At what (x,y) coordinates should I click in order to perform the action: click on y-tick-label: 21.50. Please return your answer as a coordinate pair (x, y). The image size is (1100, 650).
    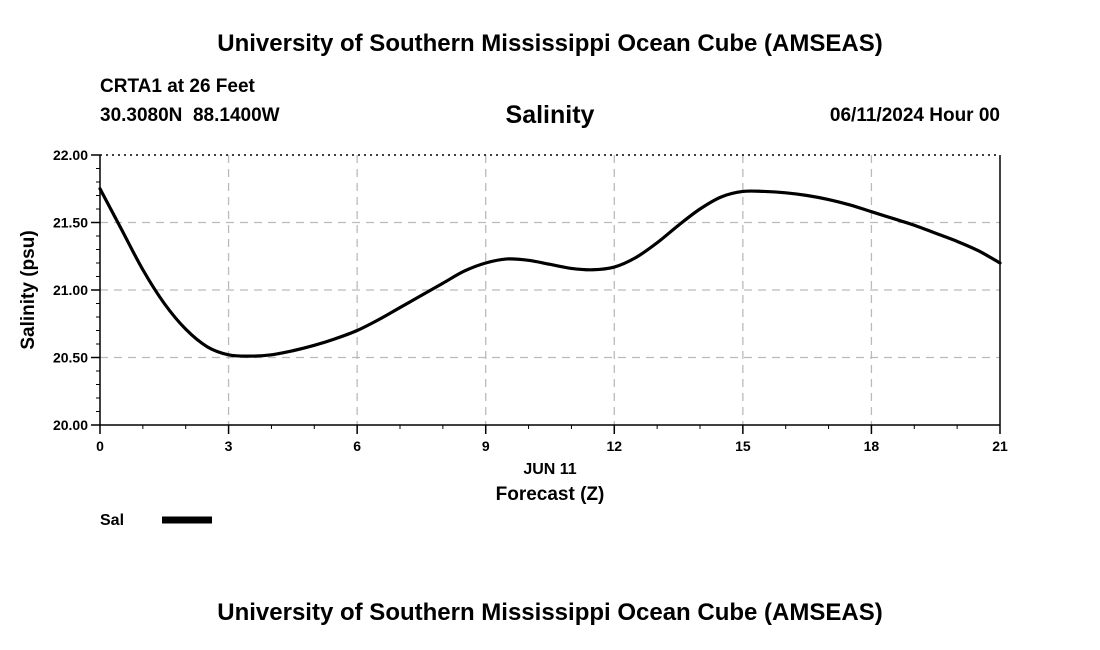
    Looking at the image, I should click on (70, 223).